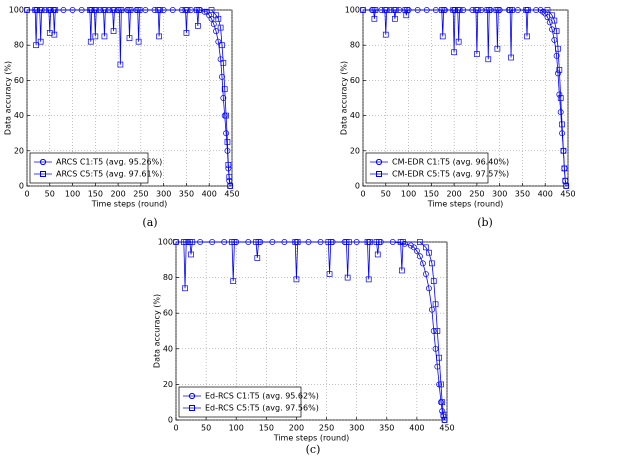  I want to click on caption: (a), so click(149, 222).